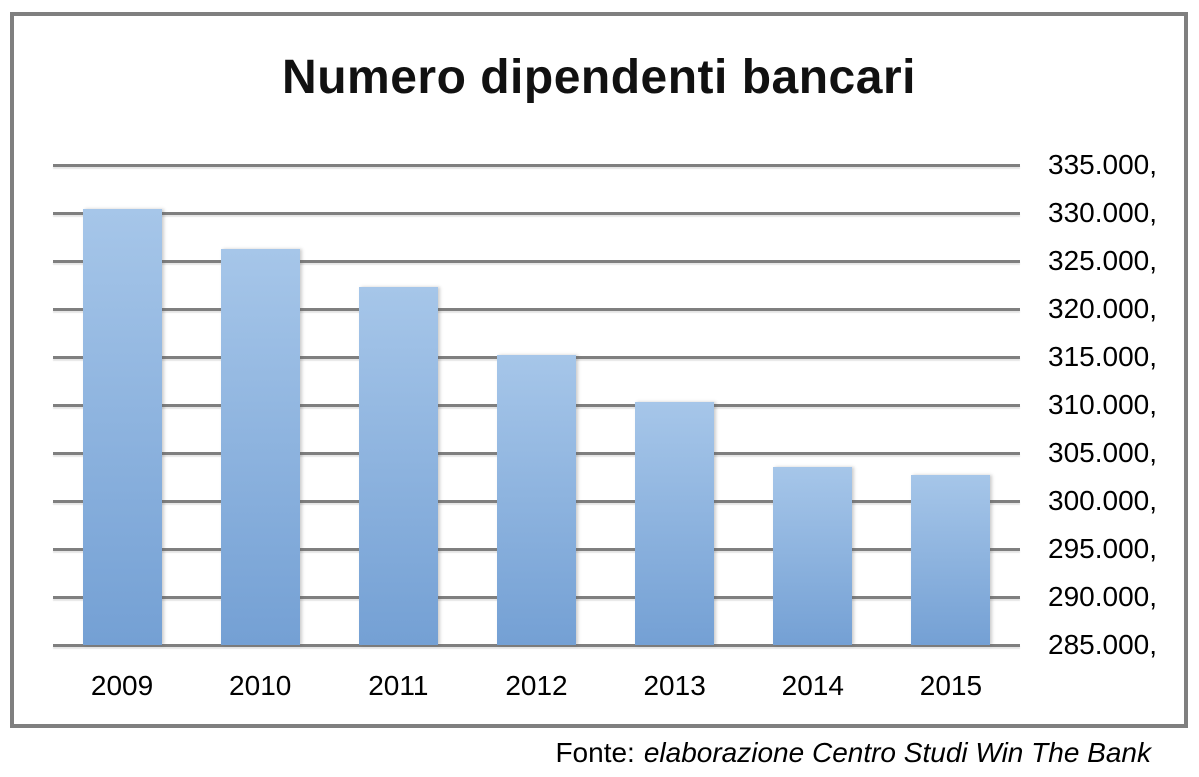 Image resolution: width=1199 pixels, height=777 pixels. Describe the element at coordinates (599, 77) in the screenshot. I see `chart-title: Numero dipendenti bancari` at that location.